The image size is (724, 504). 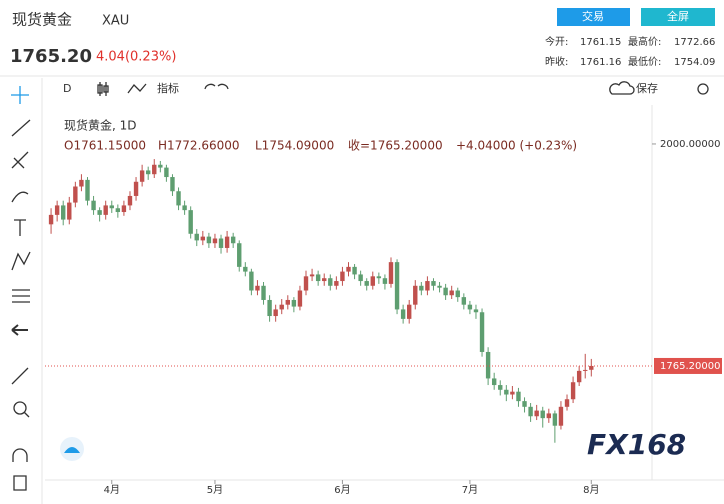 I want to click on price: 1765.20, so click(x=51, y=56).